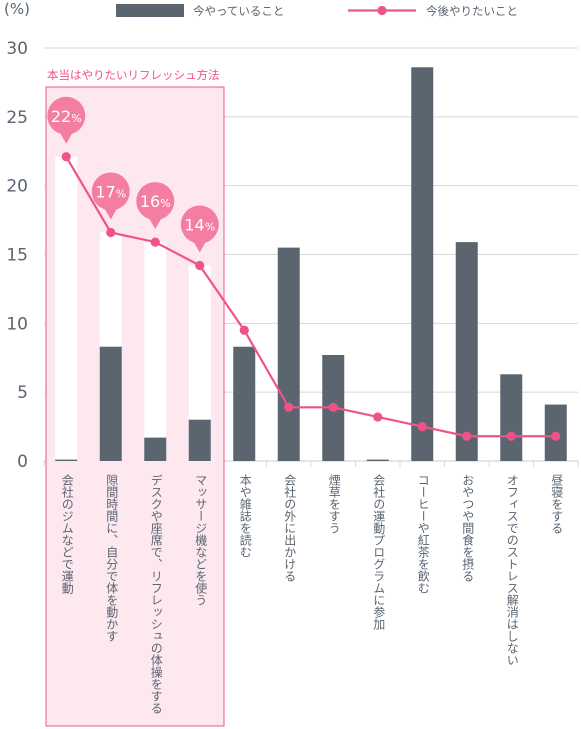 Image resolution: width=581 pixels, height=729 pixels. What do you see at coordinates (290, 528) in the screenshot?
I see `category-label: 会社の外に出かける` at bounding box center [290, 528].